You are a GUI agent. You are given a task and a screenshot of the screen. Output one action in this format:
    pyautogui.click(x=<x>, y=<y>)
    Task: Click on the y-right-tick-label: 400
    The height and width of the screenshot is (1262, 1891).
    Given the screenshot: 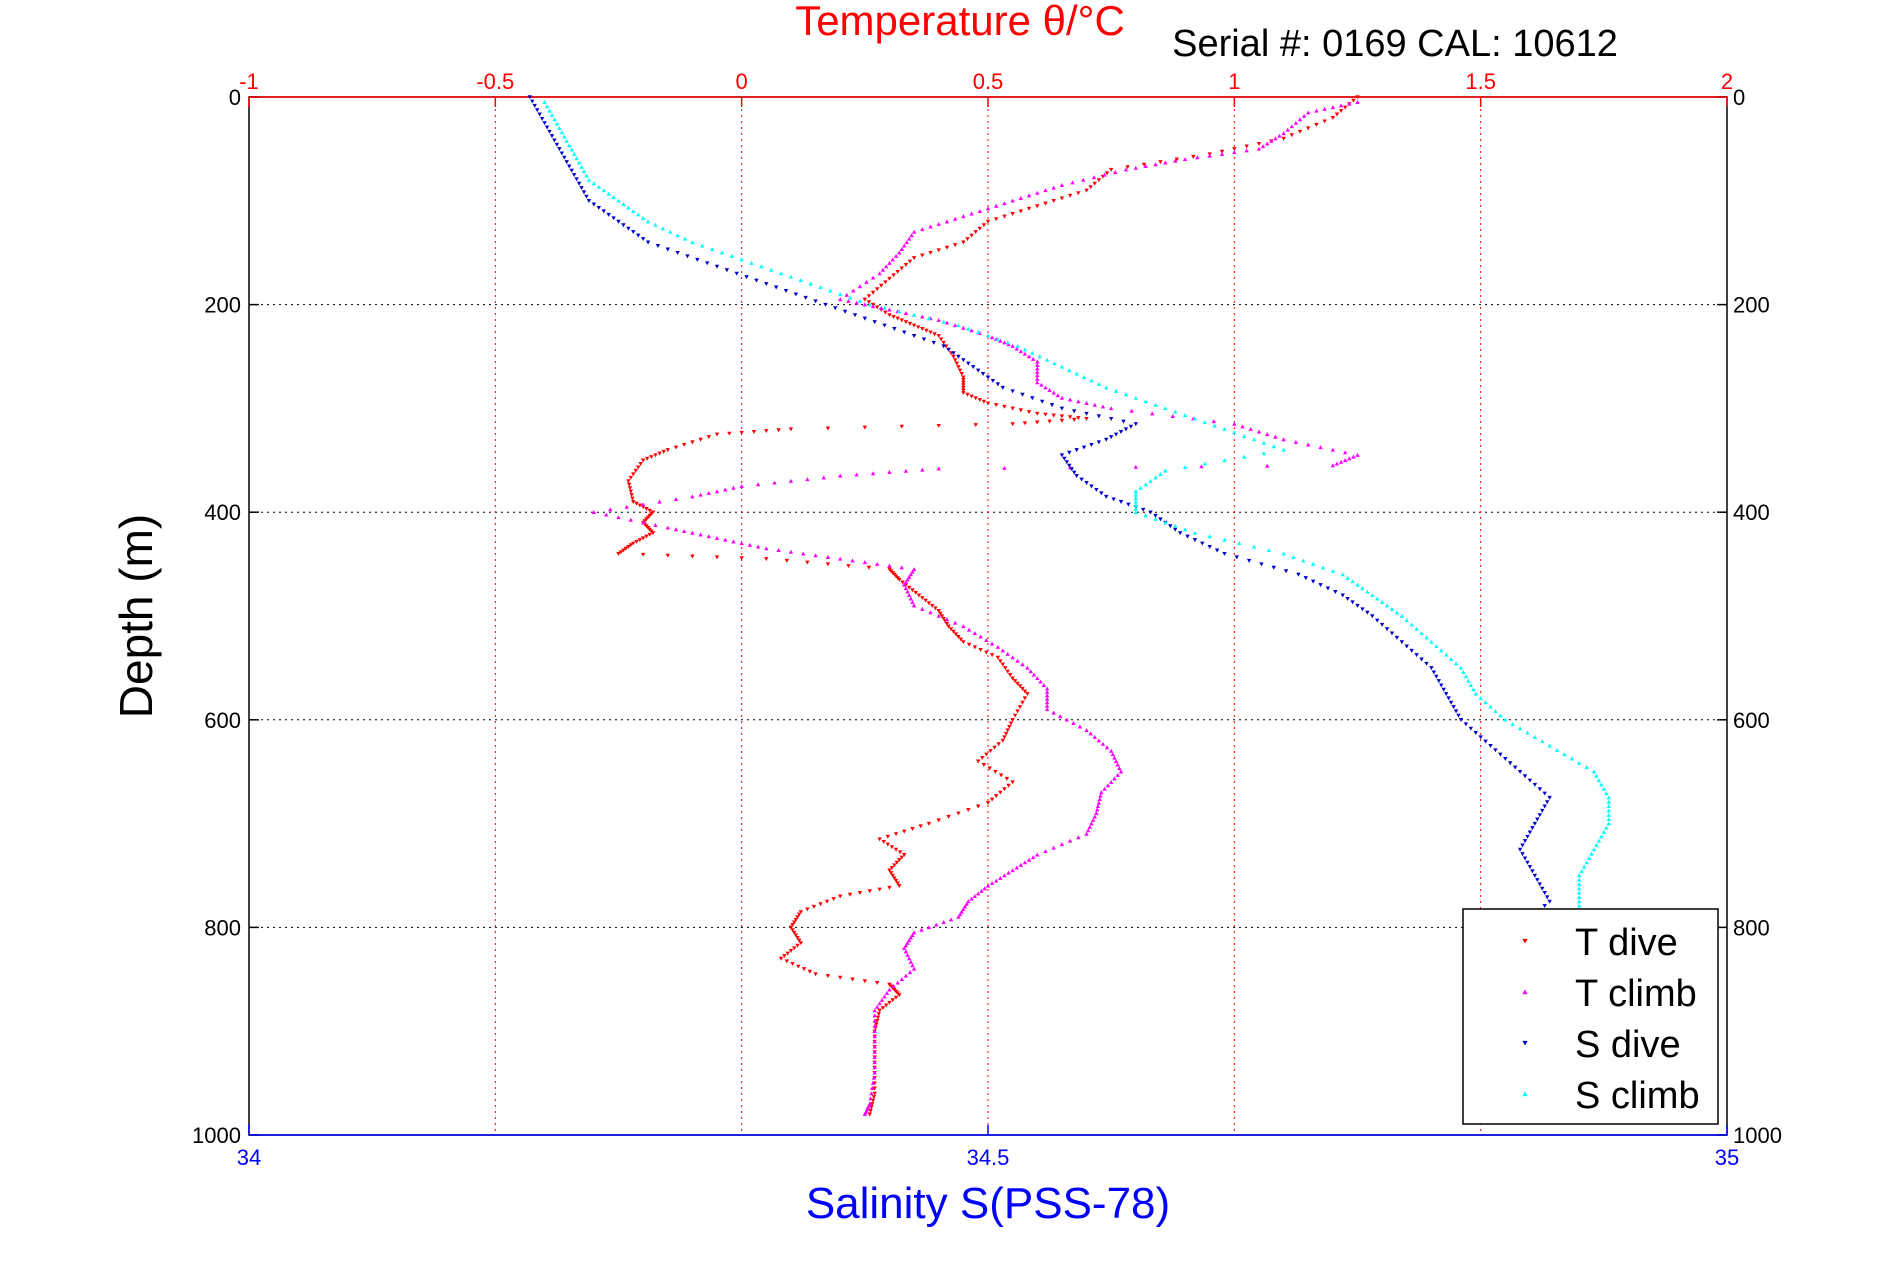 What is the action you would take?
    pyautogui.click(x=1751, y=512)
    